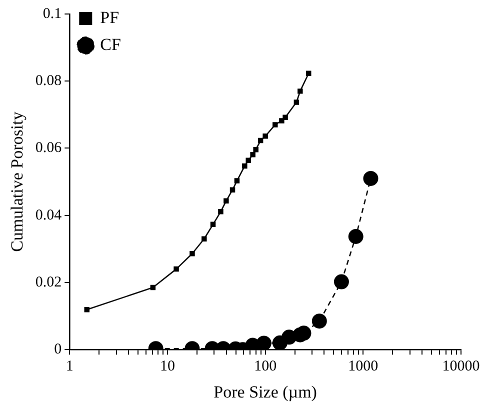 The width and height of the screenshot is (483, 409). Describe the element at coordinates (110, 44) in the screenshot. I see `legend-label: CF` at that location.